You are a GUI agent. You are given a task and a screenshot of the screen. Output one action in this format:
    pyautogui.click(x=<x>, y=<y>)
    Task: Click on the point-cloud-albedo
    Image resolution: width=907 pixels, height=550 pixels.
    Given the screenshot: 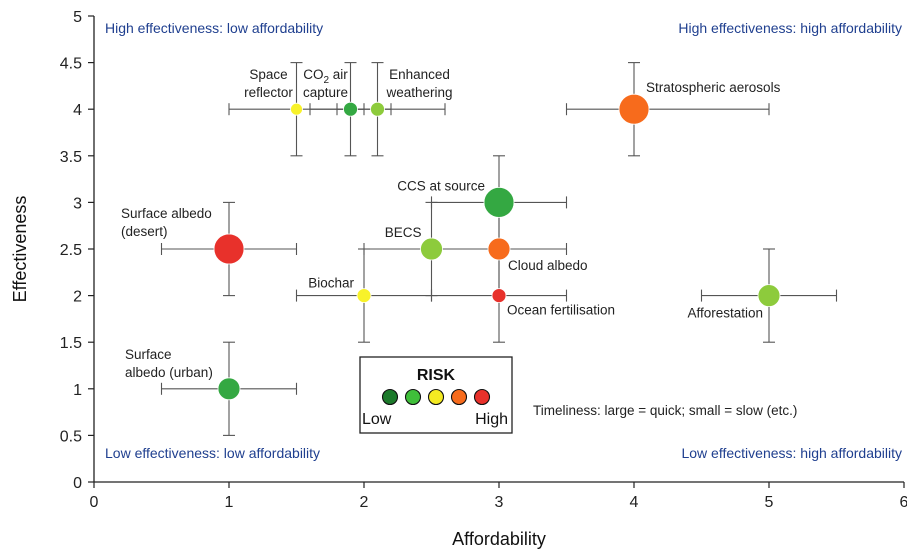 What is the action you would take?
    pyautogui.click(x=499, y=249)
    